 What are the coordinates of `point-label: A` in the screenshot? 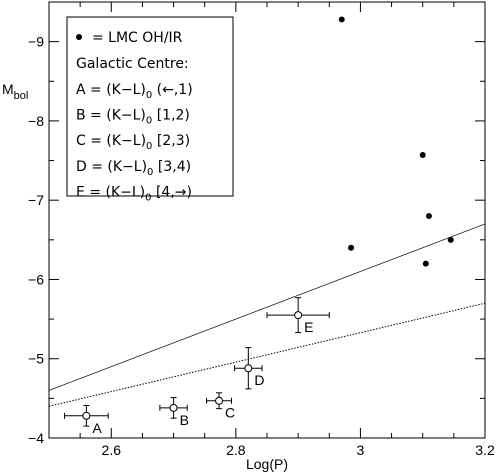 It's located at (97, 428).